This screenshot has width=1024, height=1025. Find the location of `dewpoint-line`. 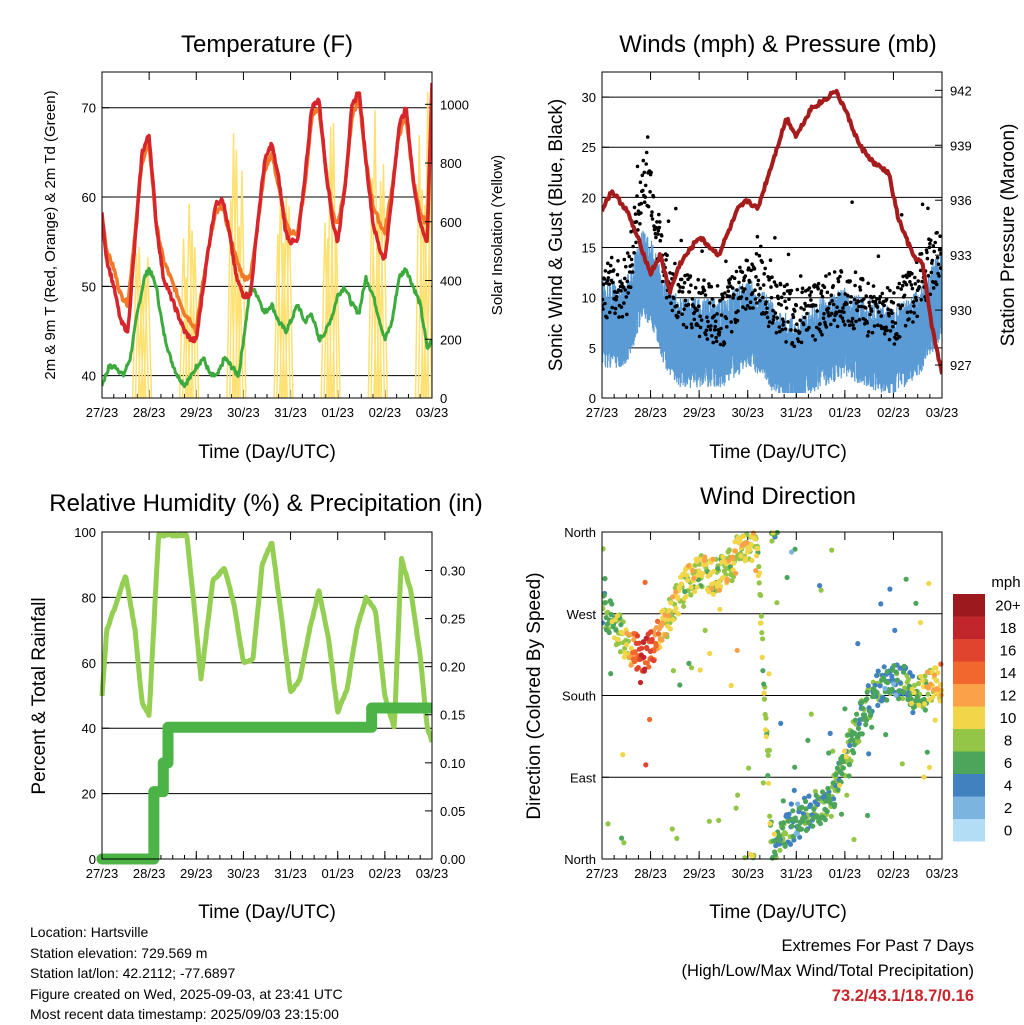

dewpoint-line is located at coordinates (267, 327).